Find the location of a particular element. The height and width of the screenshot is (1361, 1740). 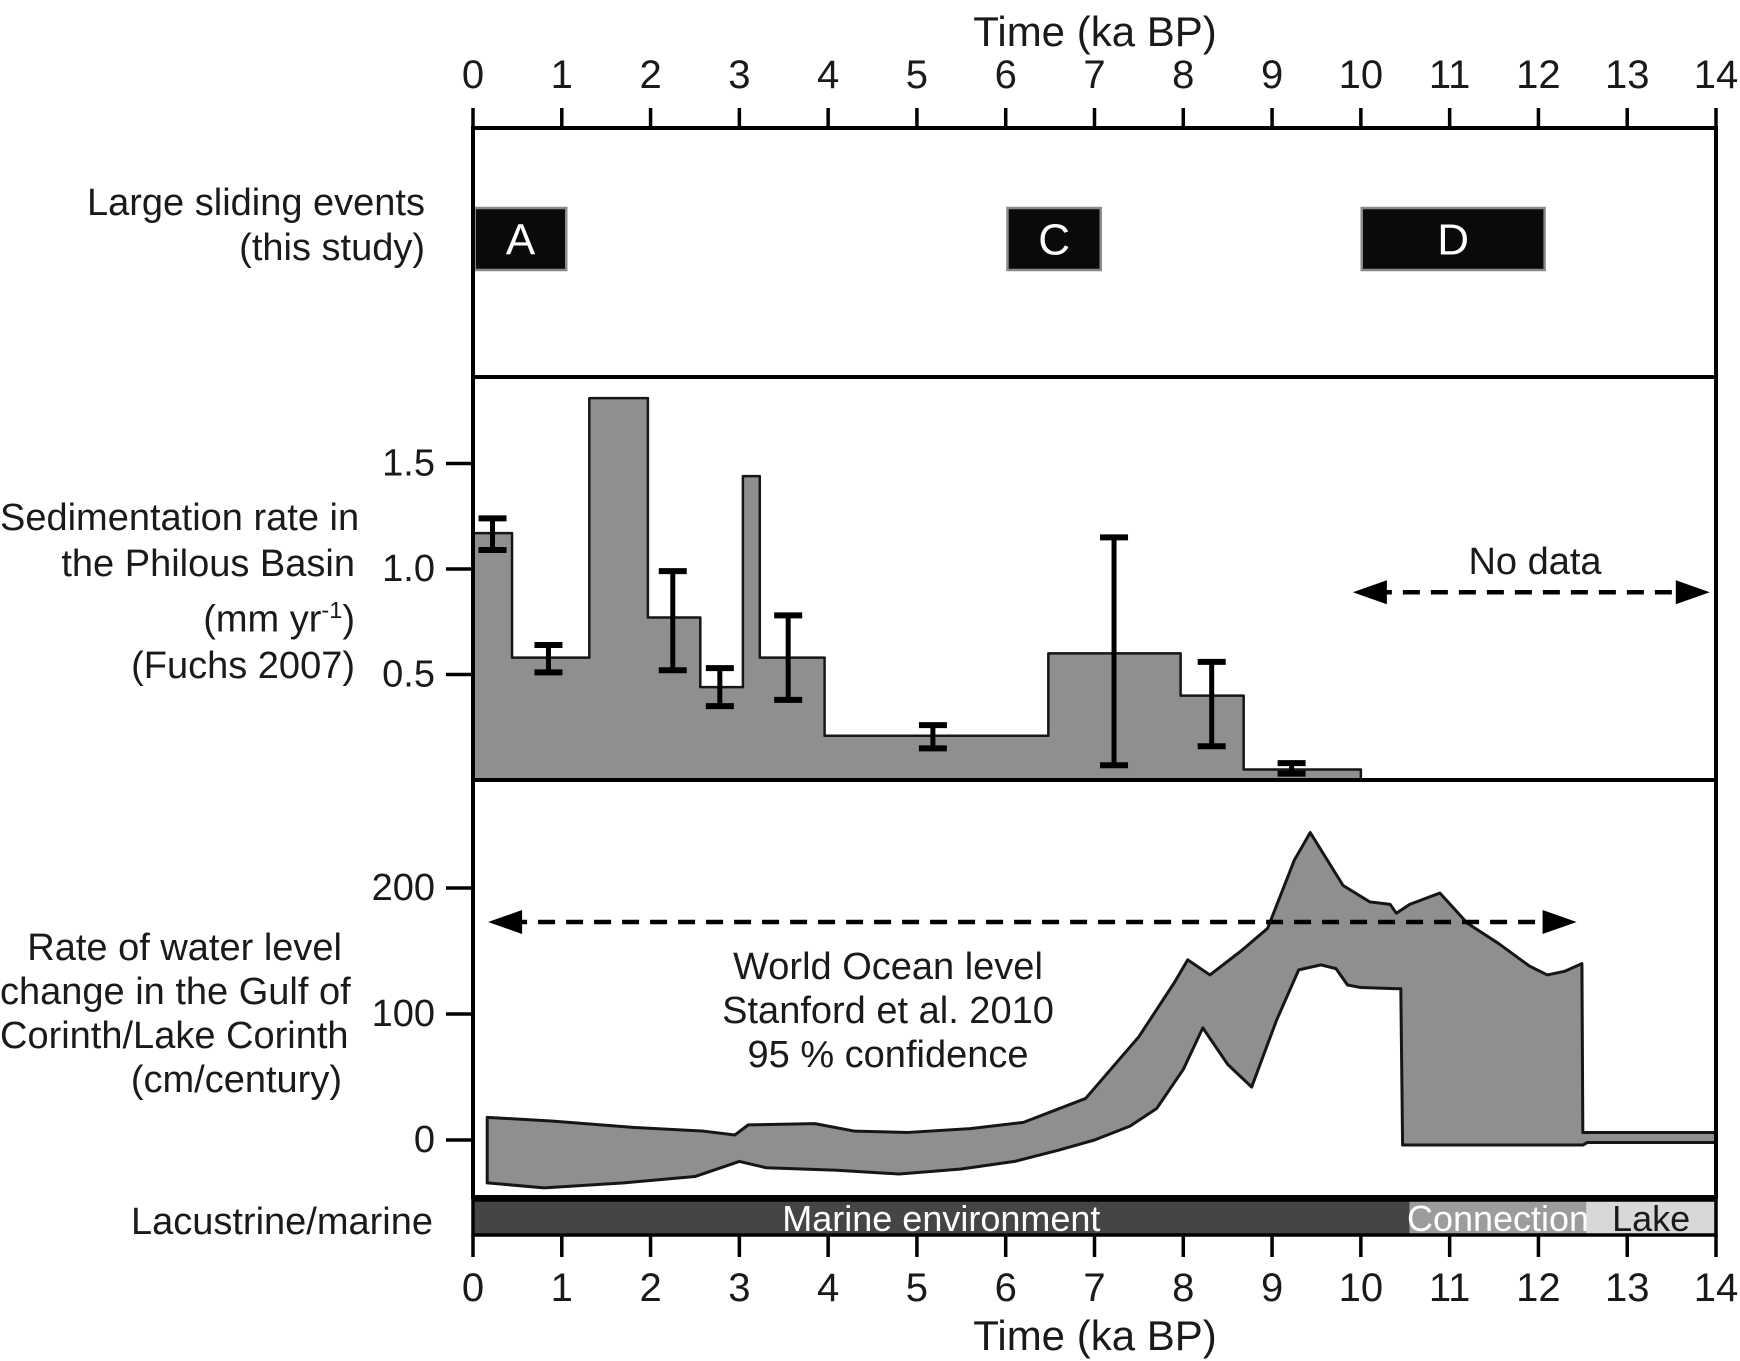

environment-segment-label-0: Marine environment is located at coordinates (941, 1218).